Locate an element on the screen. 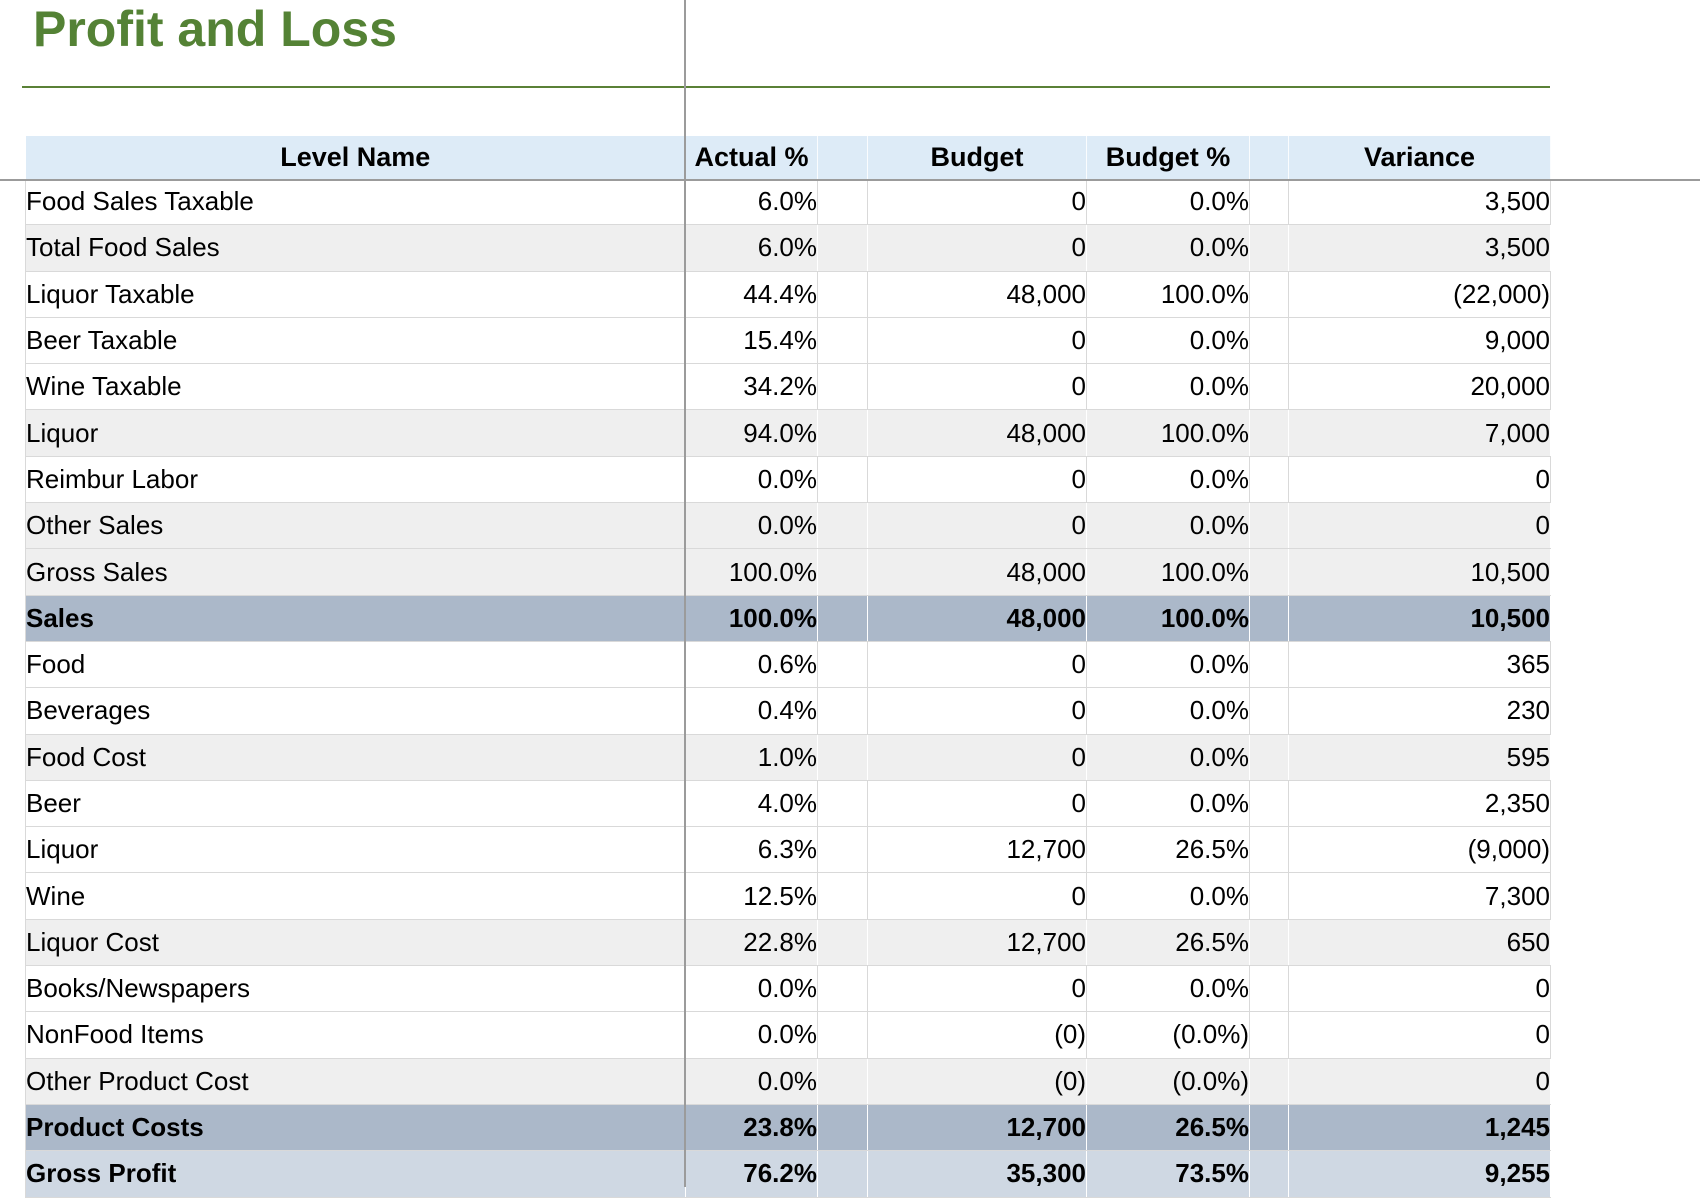  cell-level-name: Wine Taxable is located at coordinates (355, 387).